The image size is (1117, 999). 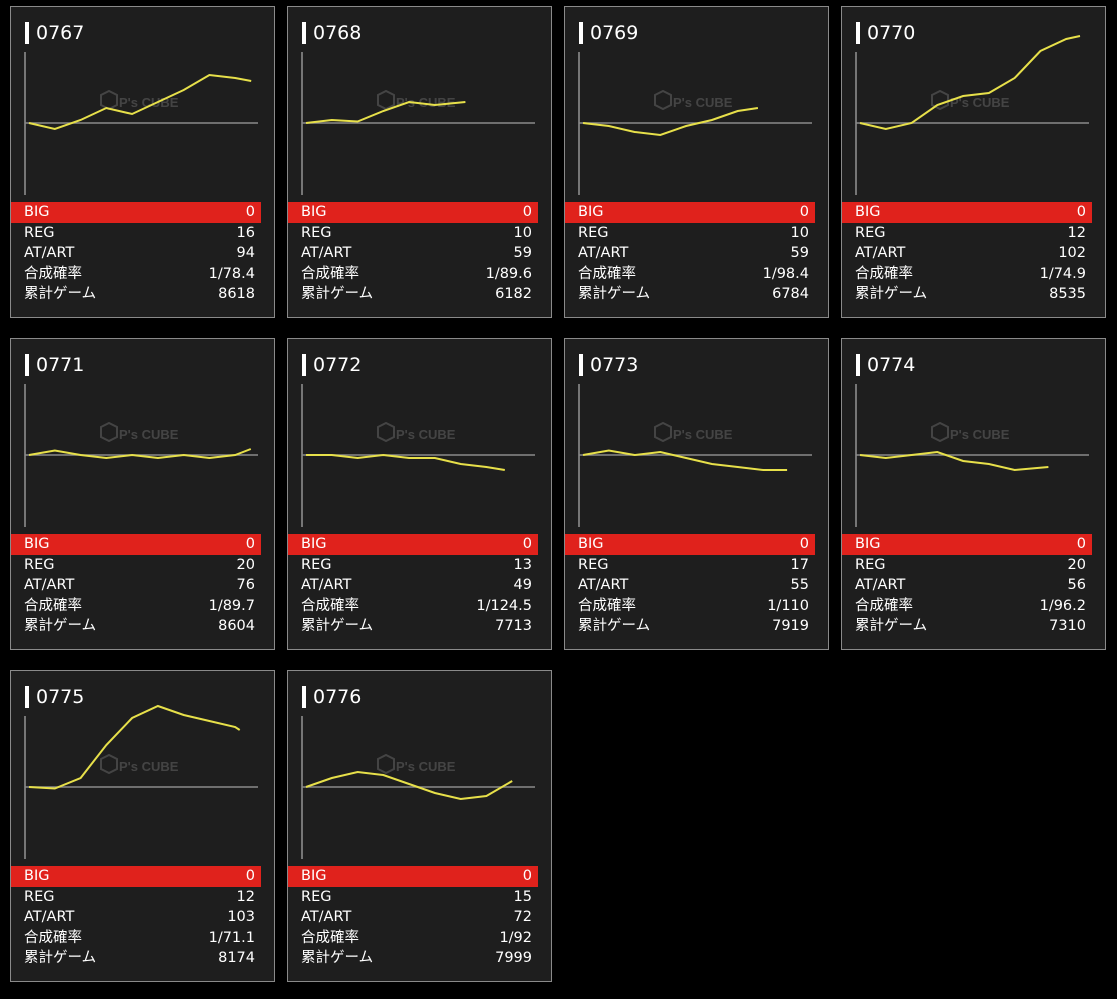 I want to click on machine-number: 0767, so click(x=60, y=33).